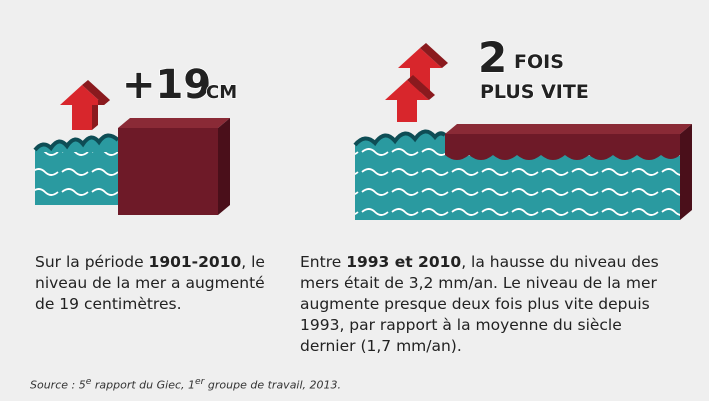 The image size is (709, 401). I want to click on right-line2: PLUS VITE, so click(534, 92).